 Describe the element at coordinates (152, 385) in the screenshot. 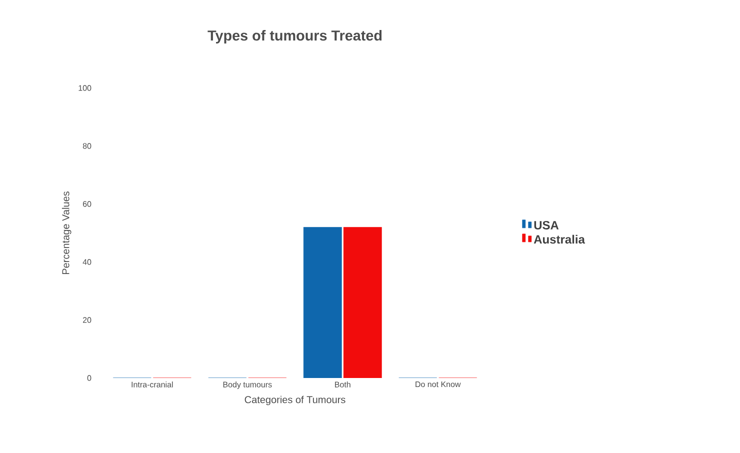

I see `x-tick-label: Intra-cranial` at that location.